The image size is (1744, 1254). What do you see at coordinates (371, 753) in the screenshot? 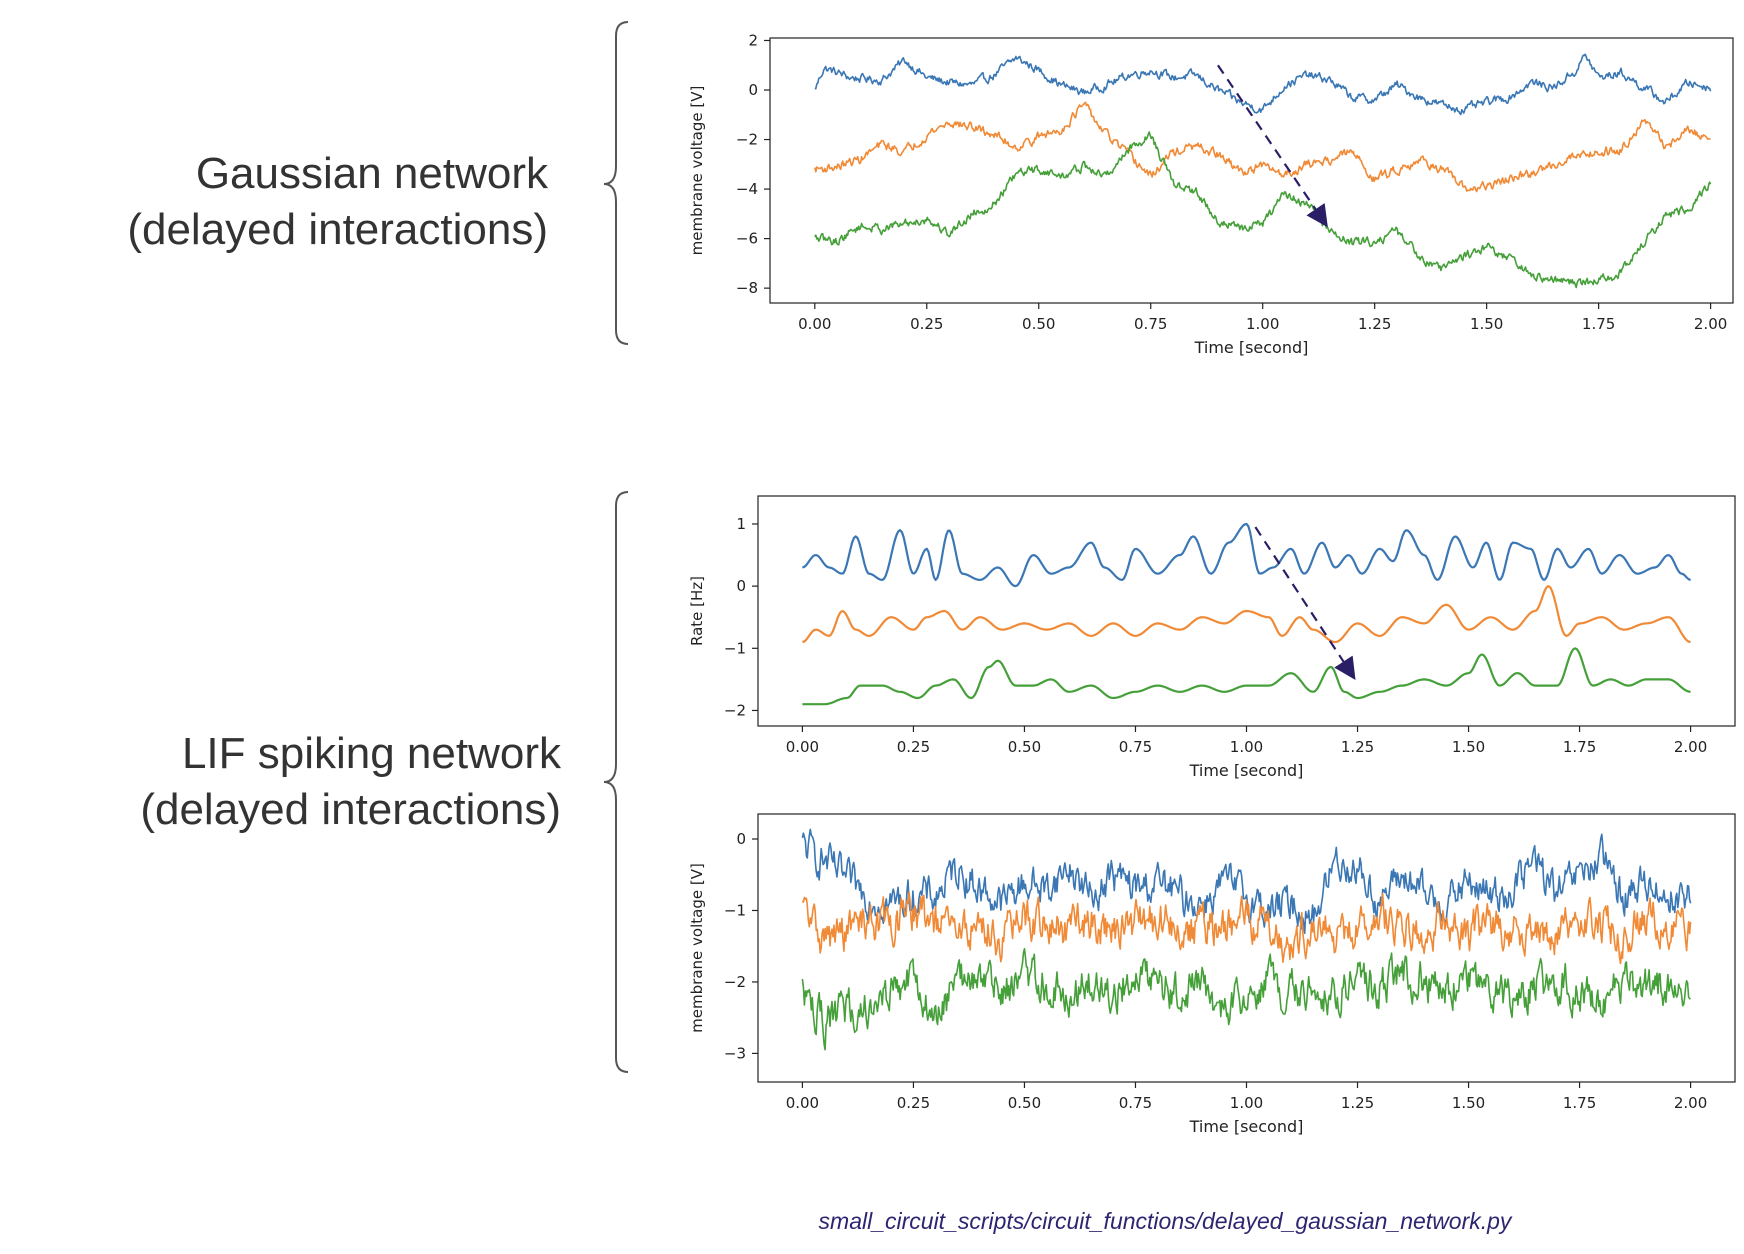
I see `lif-label-line1: LIF spiking network` at bounding box center [371, 753].